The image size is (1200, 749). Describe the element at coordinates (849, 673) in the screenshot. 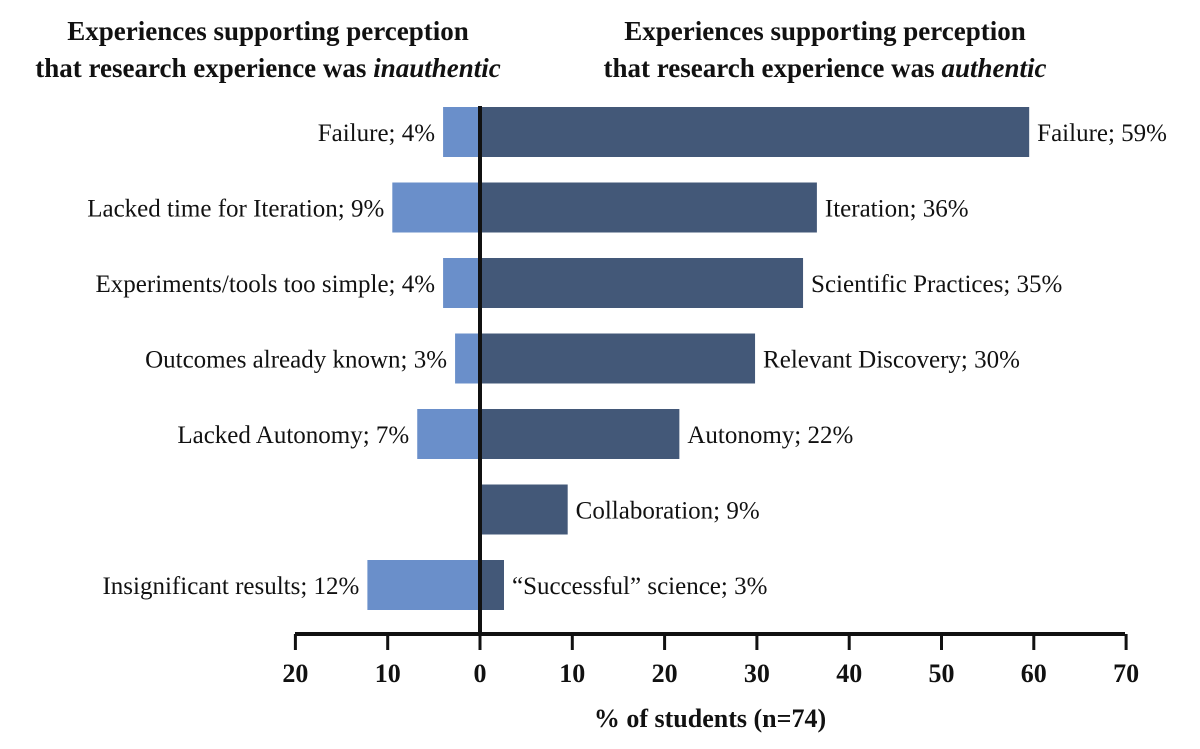

I see `x-tick-label: 40` at that location.